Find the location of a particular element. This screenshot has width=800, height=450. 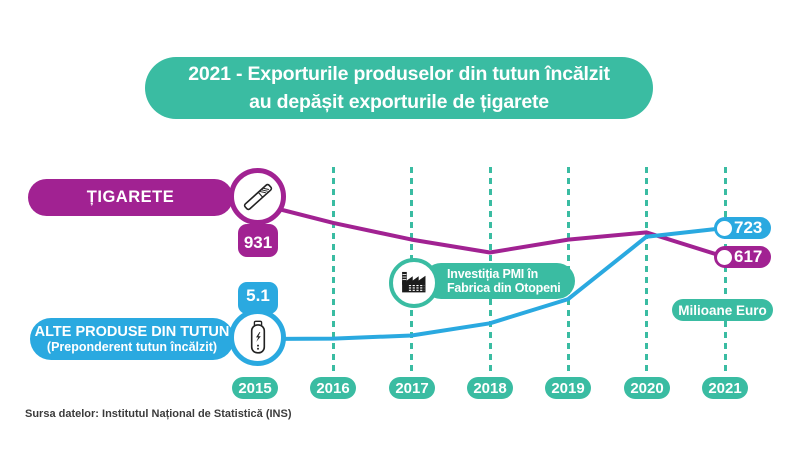

cigarettes-2021-value: 617 is located at coordinates (748, 256).